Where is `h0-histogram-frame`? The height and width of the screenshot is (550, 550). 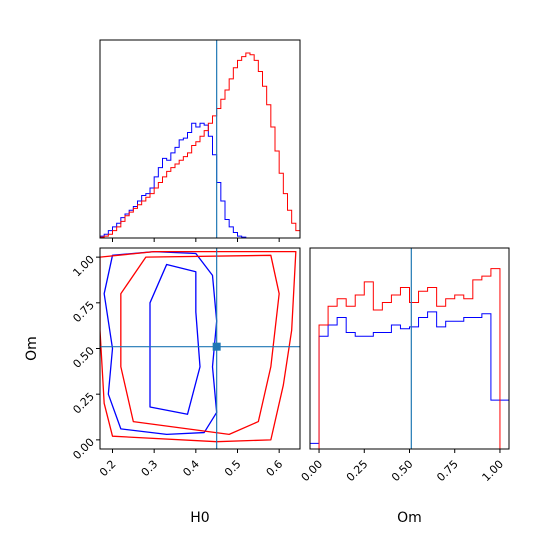
h0-histogram-frame is located at coordinates (200, 139).